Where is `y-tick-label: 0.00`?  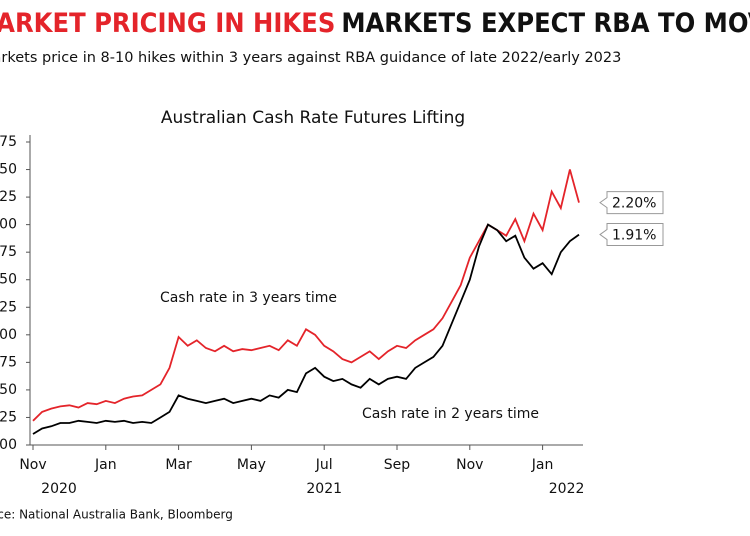 y-tick-label: 0.00 is located at coordinates (8, 445).